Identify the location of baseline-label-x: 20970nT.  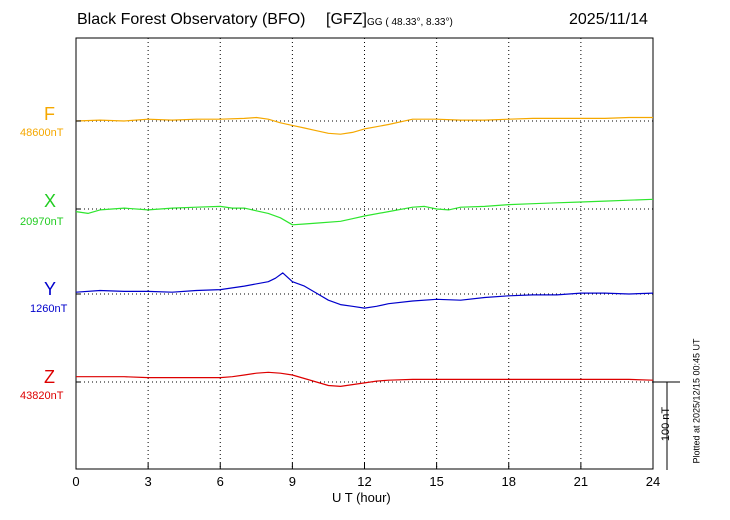
(42, 222).